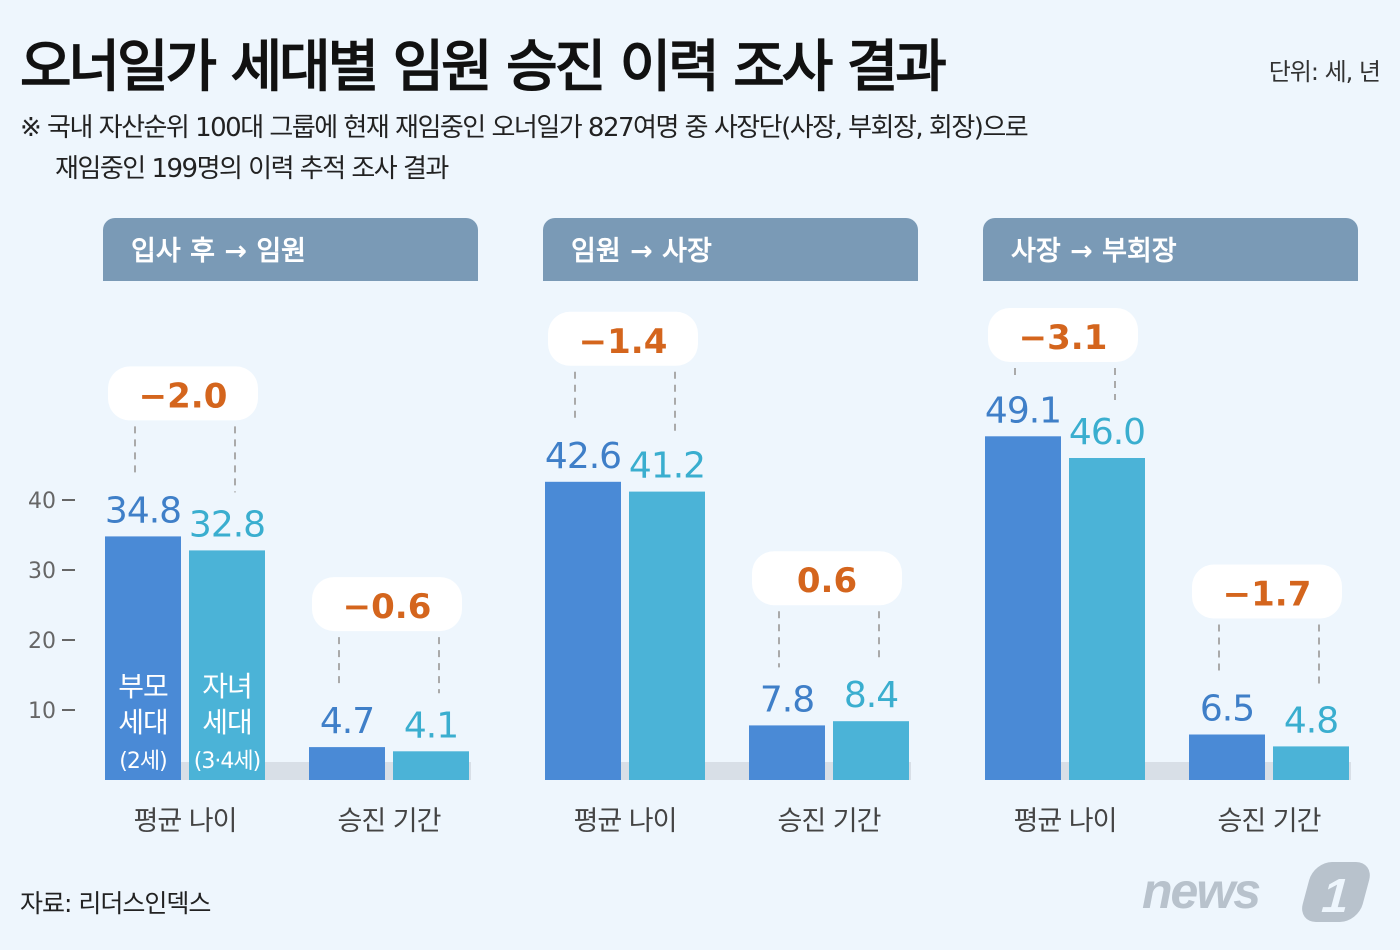 Image resolution: width=1400 pixels, height=950 pixels. I want to click on bar-value-label: 32.8, so click(227, 524).